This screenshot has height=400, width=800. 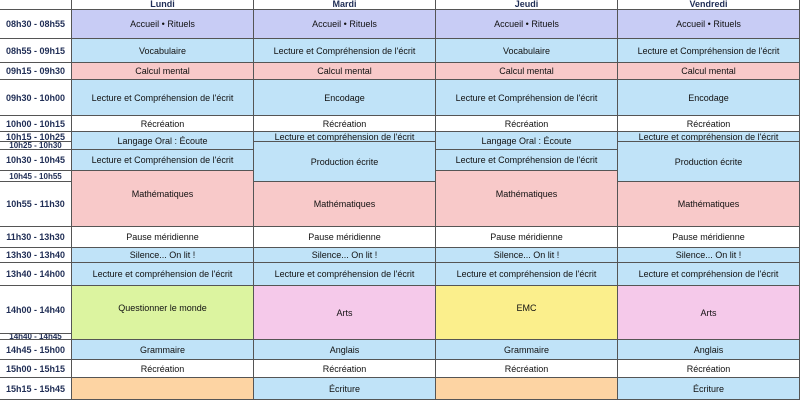 I want to click on time-slot: 14h45 - 15h00, so click(x=36, y=350).